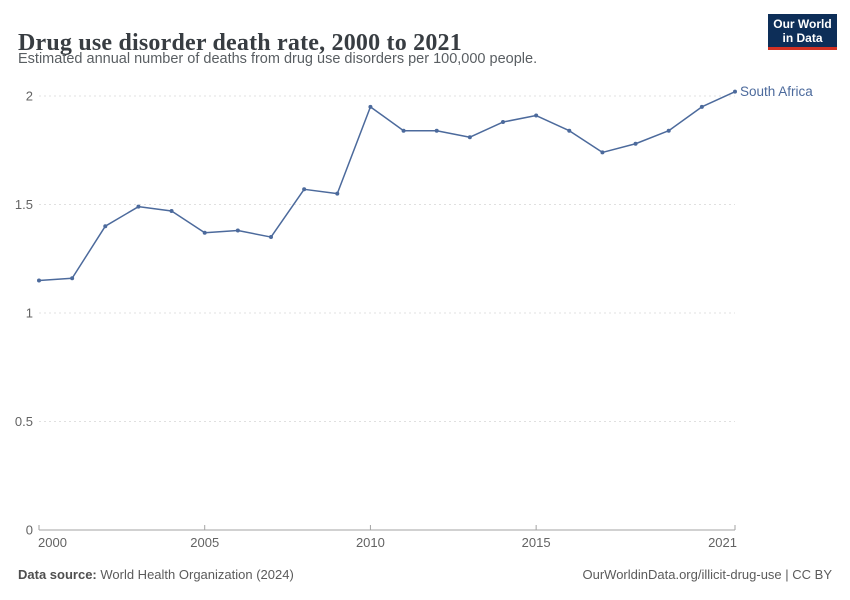 The width and height of the screenshot is (850, 600). What do you see at coordinates (29, 530) in the screenshot?
I see `y-tick-label: 0` at bounding box center [29, 530].